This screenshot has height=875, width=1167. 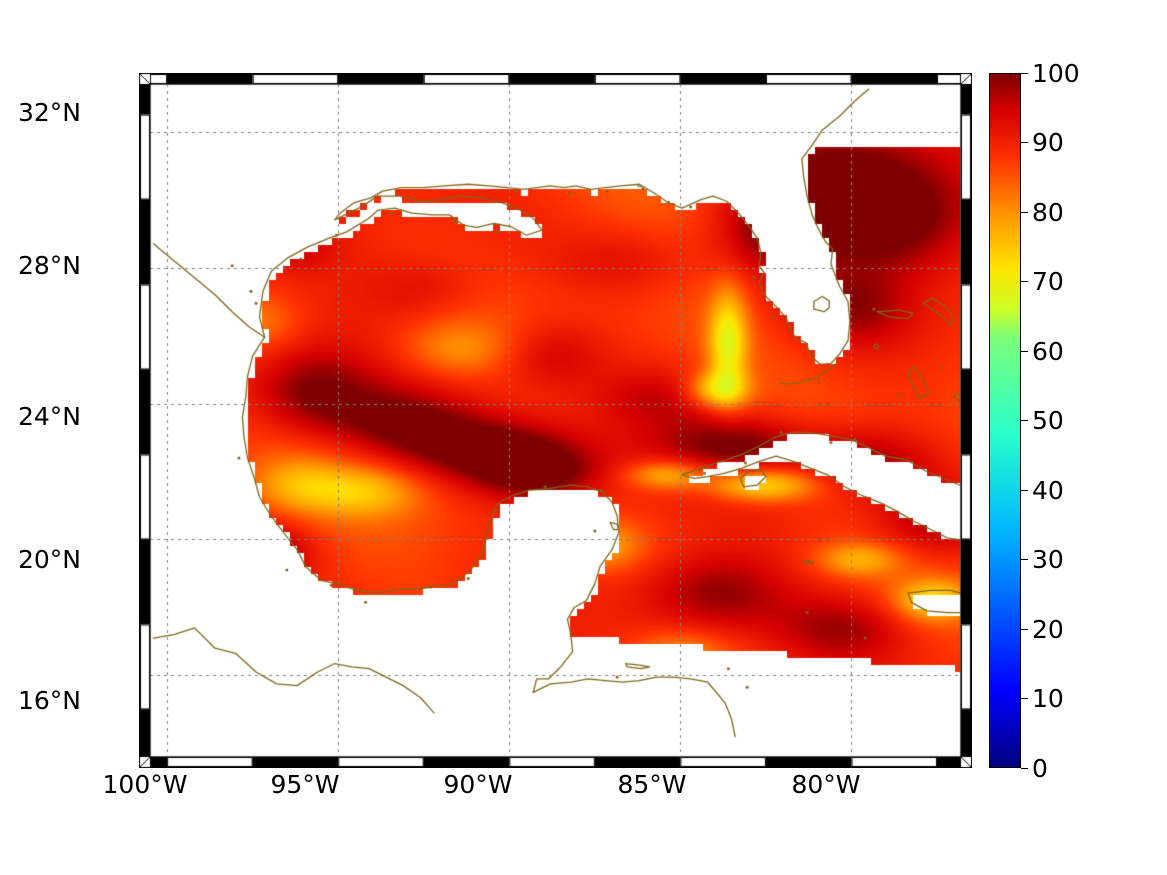 I want to click on y-tick-label-32n: 32°N, so click(x=49, y=112).